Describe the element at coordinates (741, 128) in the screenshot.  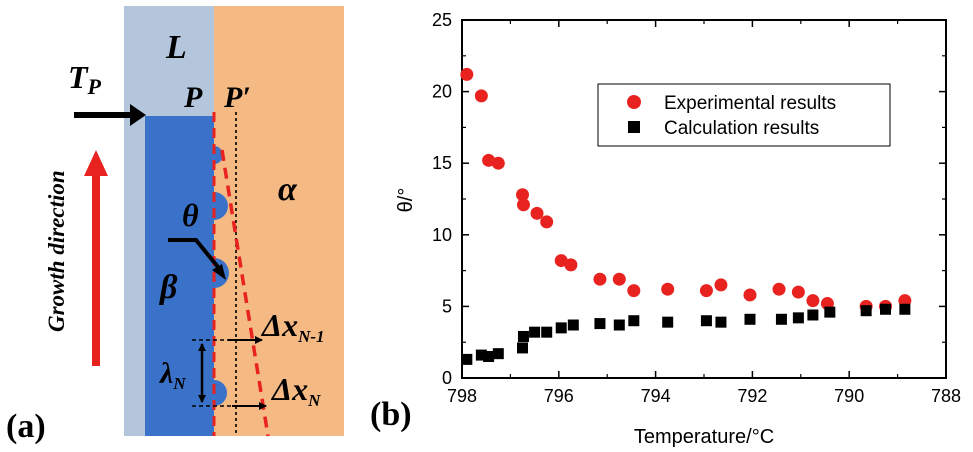
I see `legend-label-calculation: Calculation results` at that location.